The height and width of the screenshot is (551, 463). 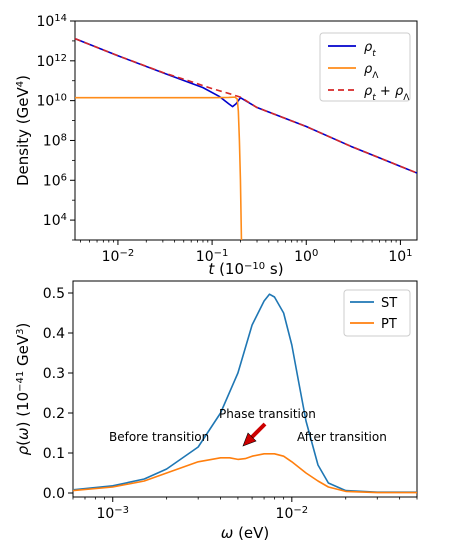 I want to click on phase-transition-arrow, so click(x=254, y=434).